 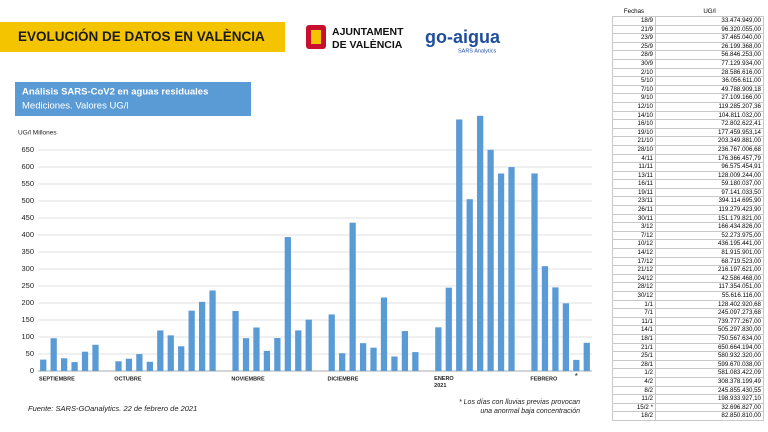 I want to click on table-row: 14/10 104.811.032,00, so click(x=688, y=115).